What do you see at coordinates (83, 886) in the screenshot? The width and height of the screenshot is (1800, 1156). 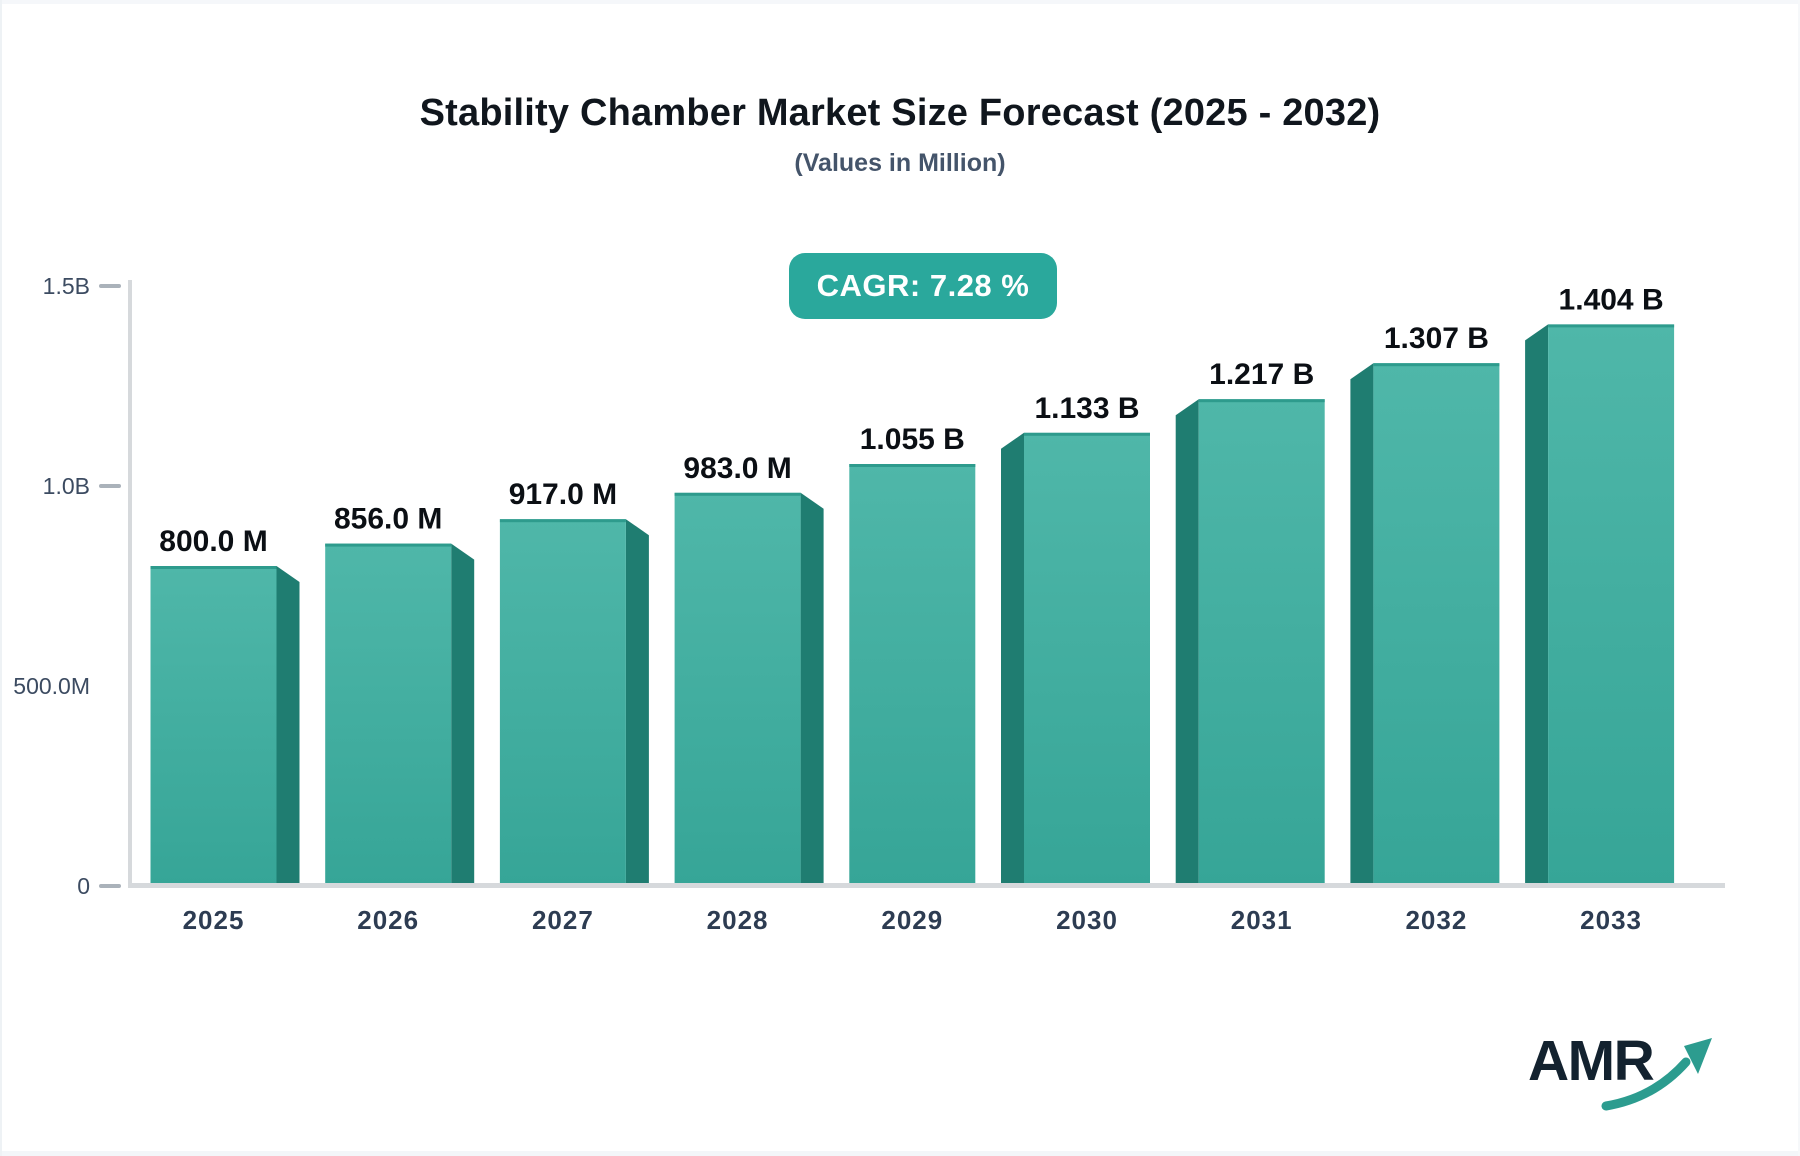 I see `y-axis-label: 0` at bounding box center [83, 886].